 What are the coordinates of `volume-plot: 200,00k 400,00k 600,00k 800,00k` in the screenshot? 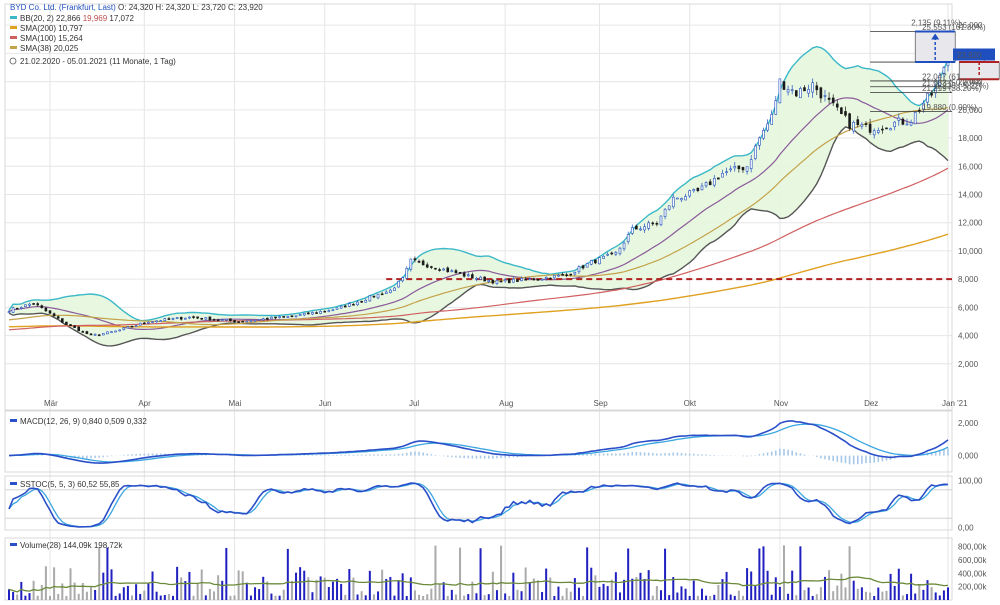 It's located at (497, 571).